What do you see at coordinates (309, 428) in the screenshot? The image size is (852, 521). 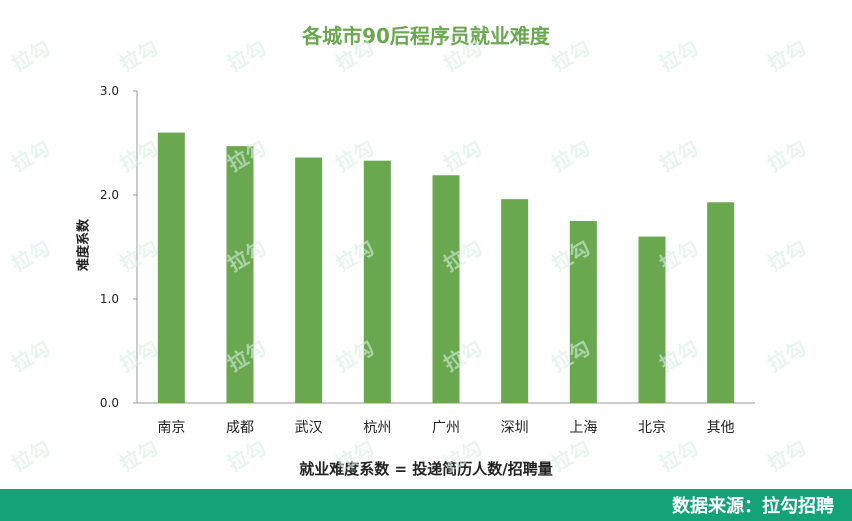 I see `x-tick-label: 武汉` at bounding box center [309, 428].